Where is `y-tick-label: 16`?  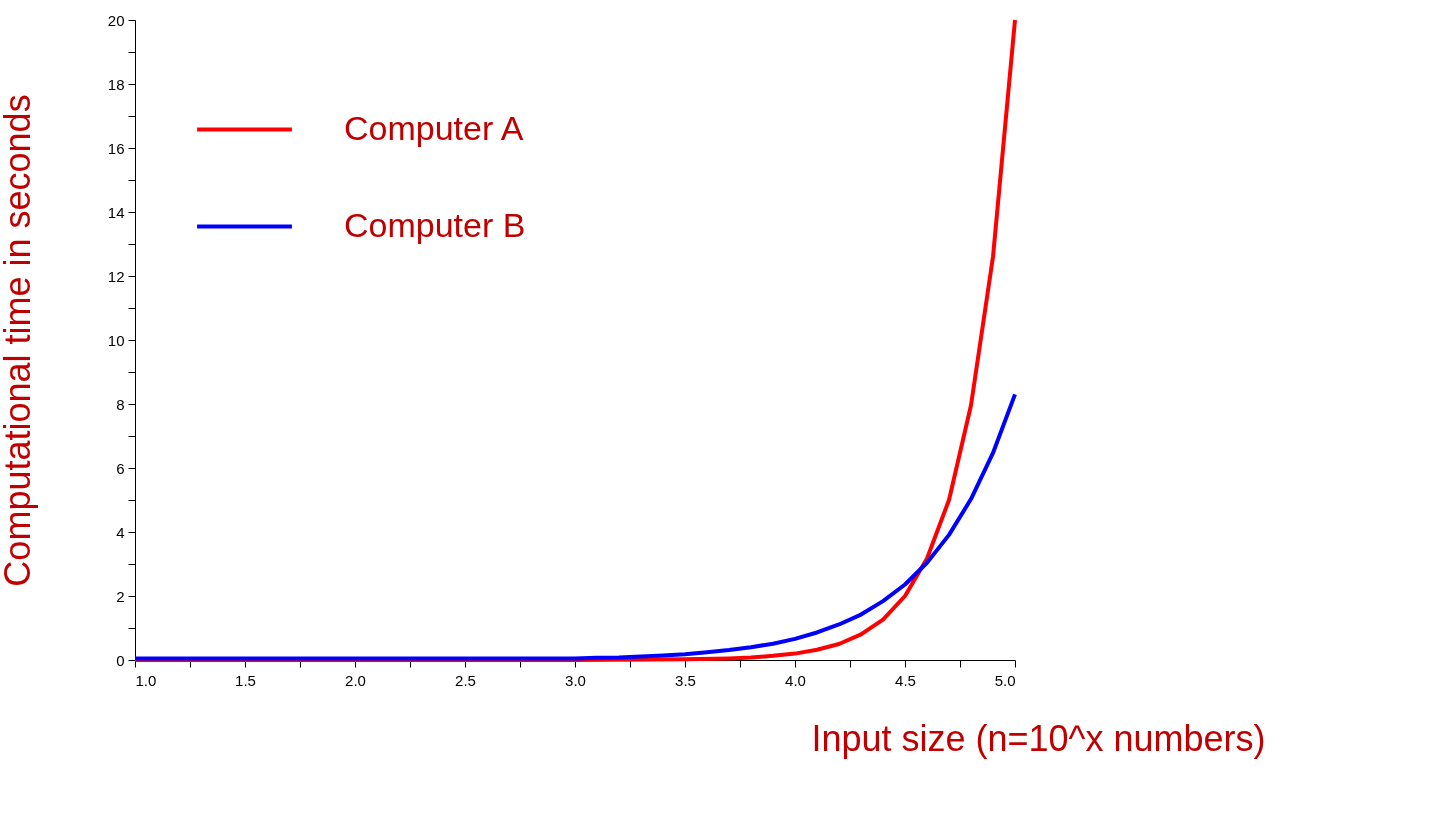
y-tick-label: 16 is located at coordinates (116, 148).